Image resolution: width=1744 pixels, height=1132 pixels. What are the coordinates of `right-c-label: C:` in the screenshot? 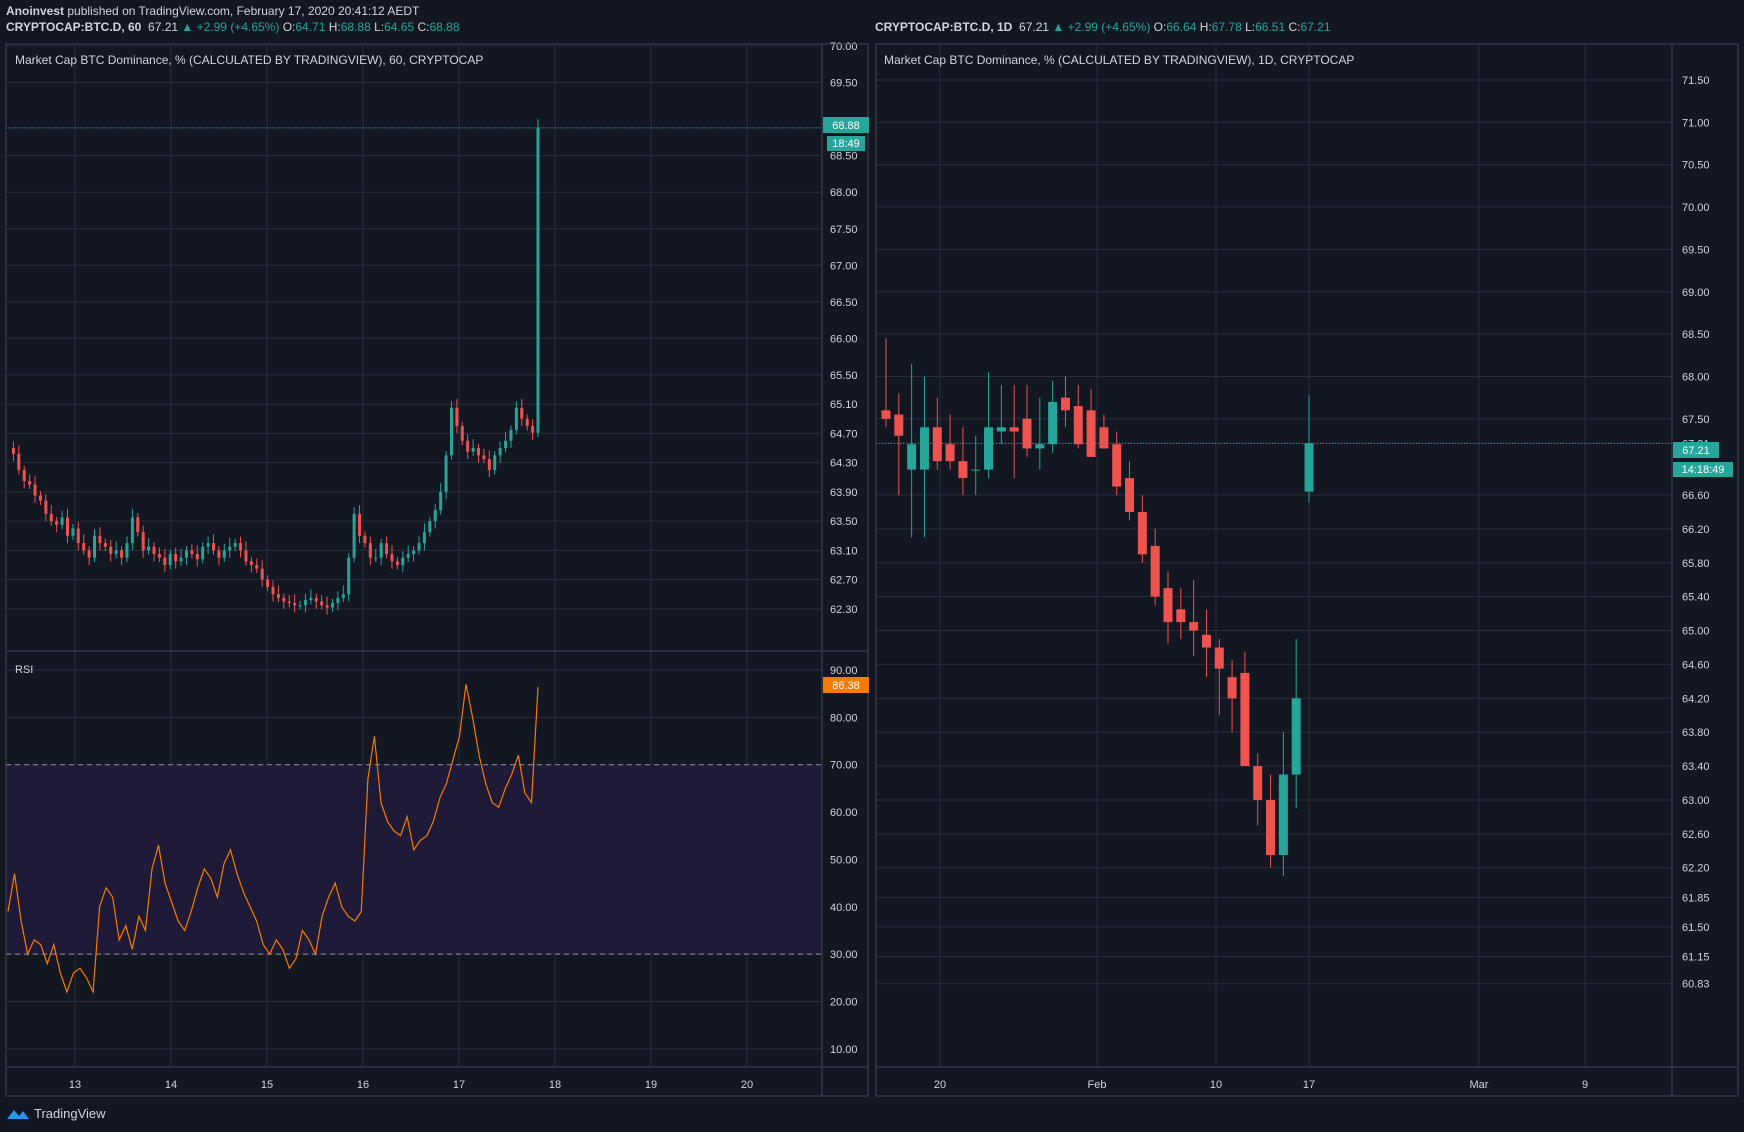 It's located at (1294, 27).